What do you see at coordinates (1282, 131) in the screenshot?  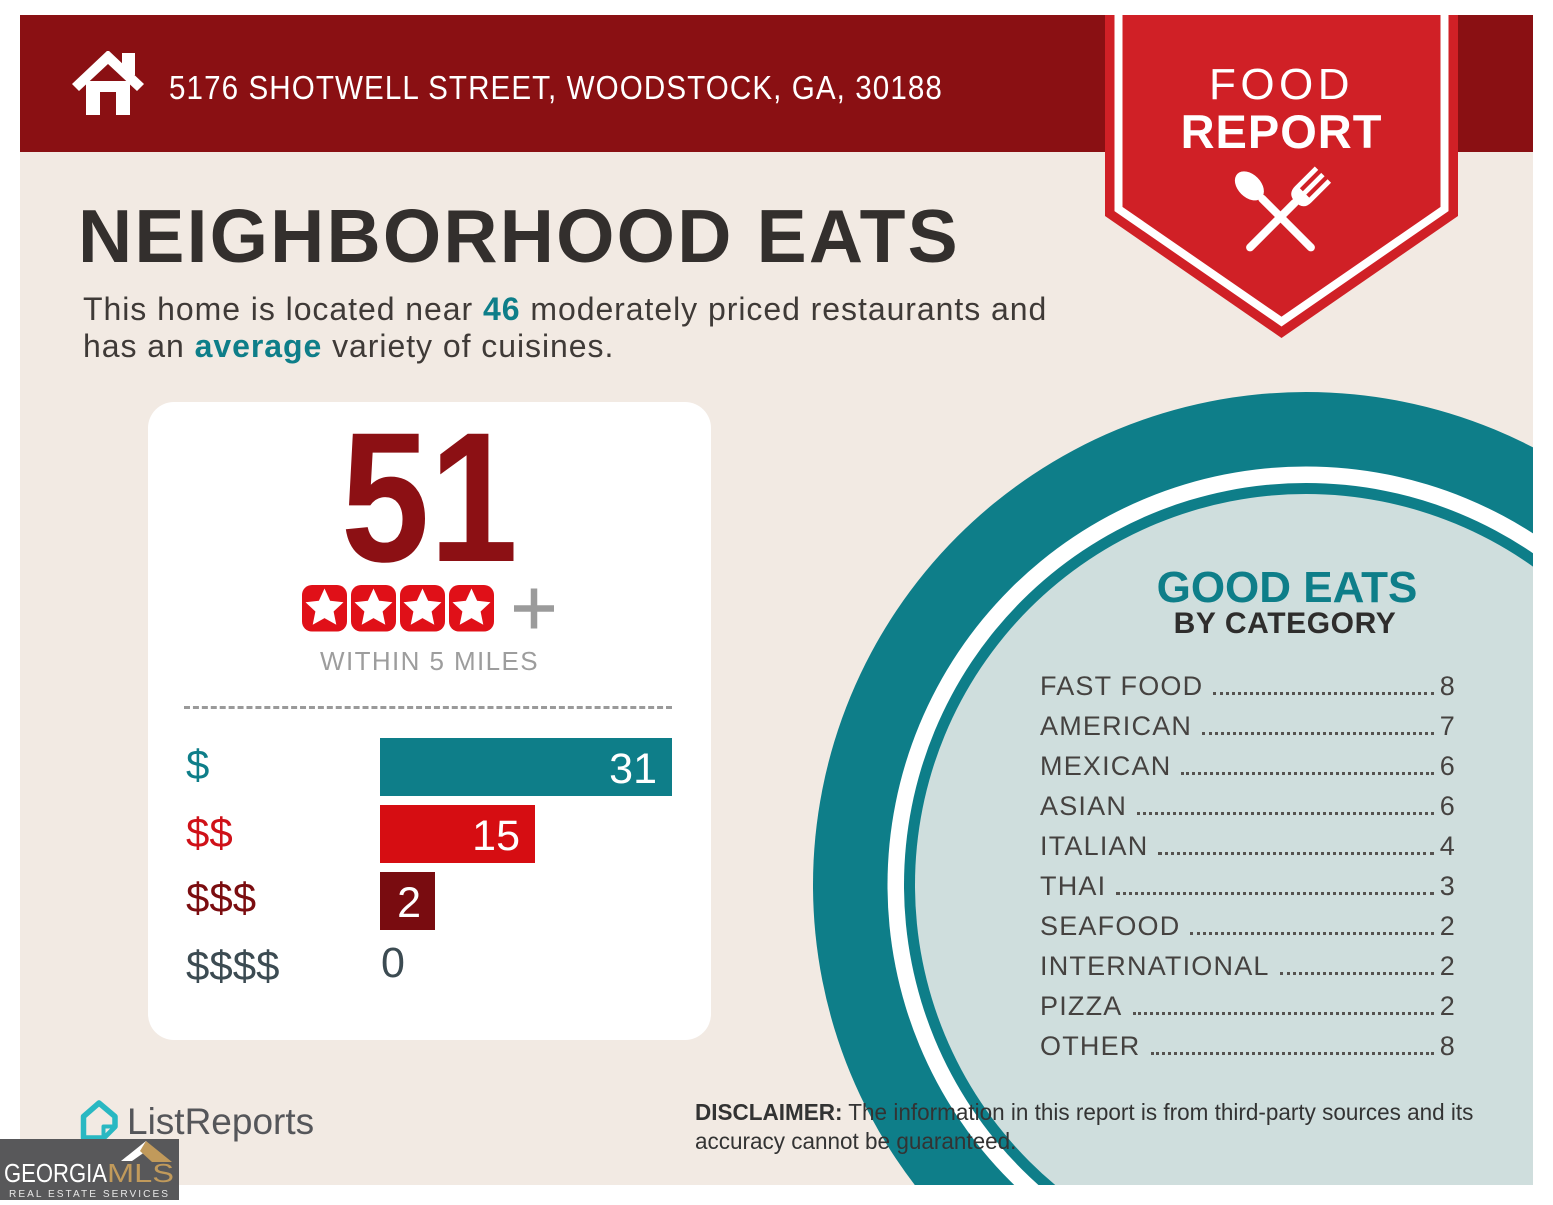 I see `svg-text: REPORT` at bounding box center [1282, 131].